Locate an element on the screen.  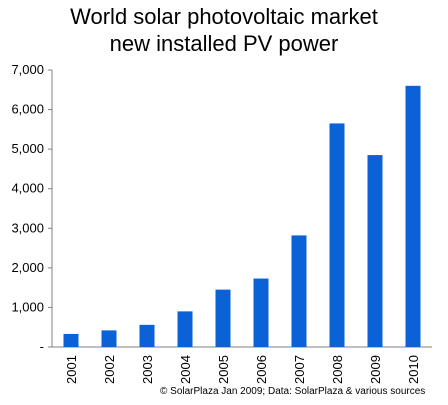
y-tick-label: 4,000 is located at coordinates (27, 188).